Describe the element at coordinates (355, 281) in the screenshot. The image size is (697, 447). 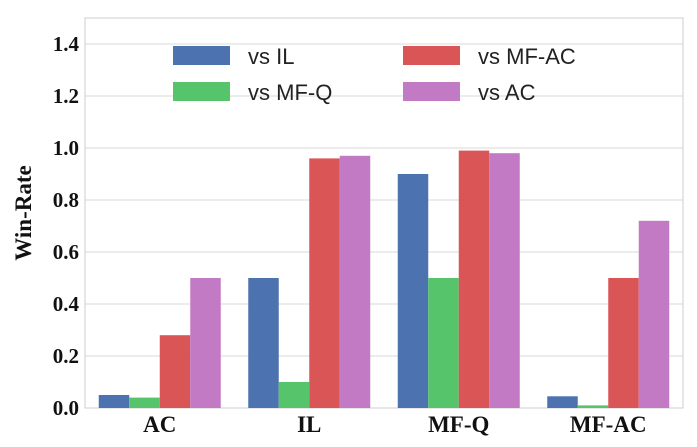
I see `bar-il-vs-ac` at that location.